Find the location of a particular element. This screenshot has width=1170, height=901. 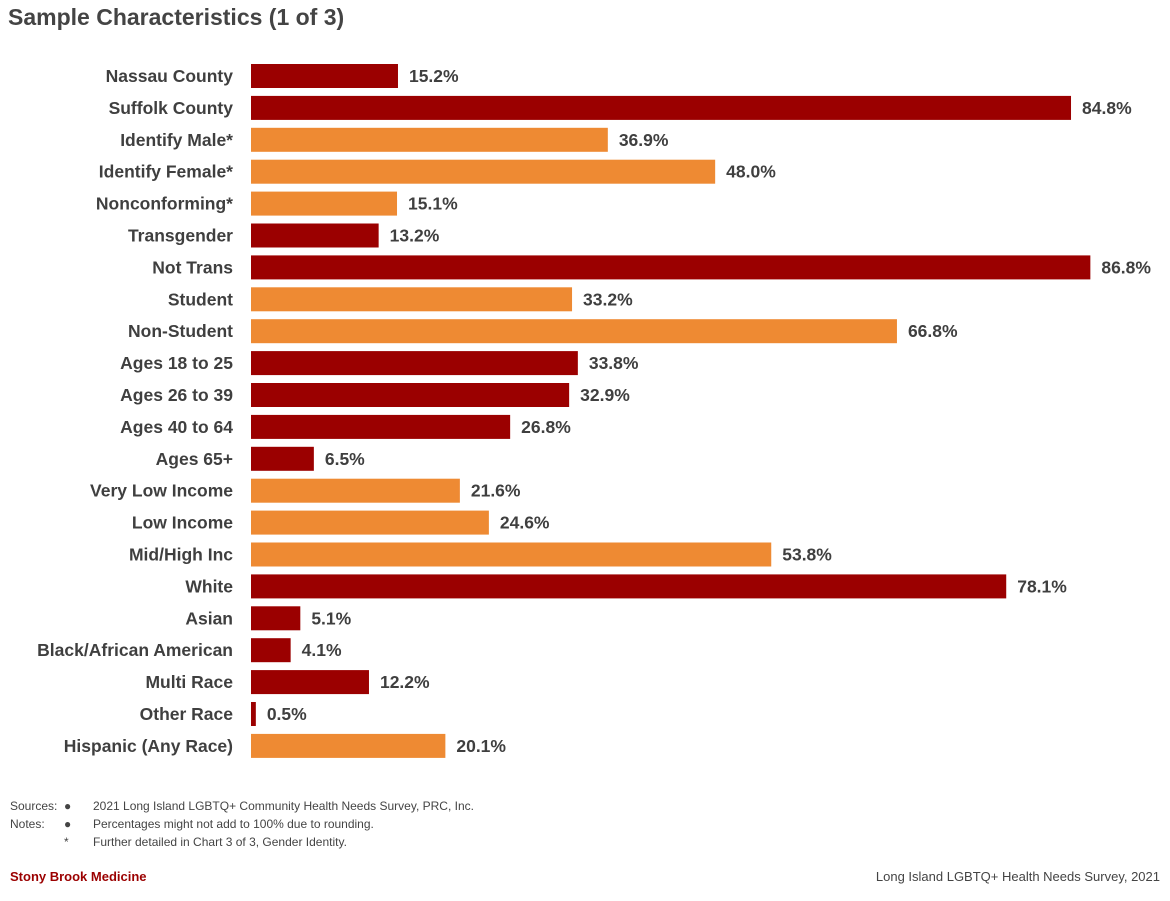

category-label-identify-female: Identify Female* is located at coordinates (166, 172).